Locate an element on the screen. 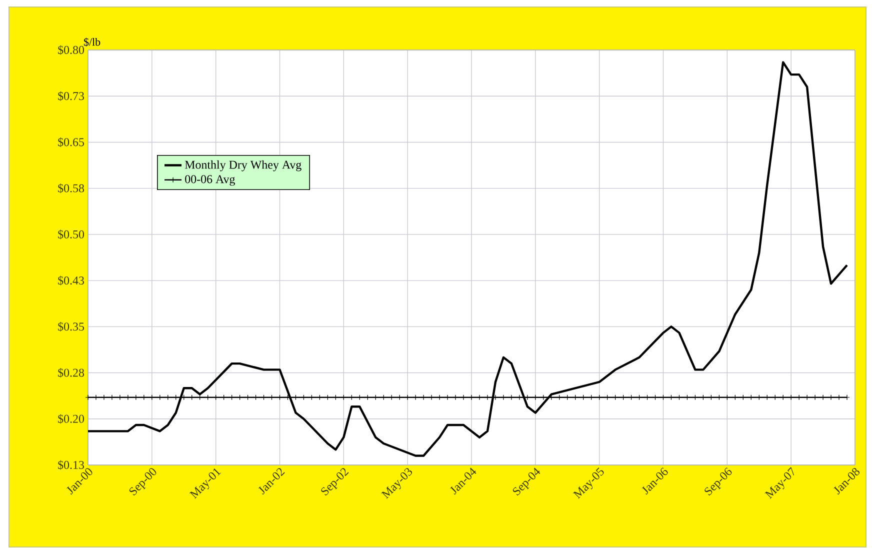 The width and height of the screenshot is (872, 555). legend-label: Monthly Dry Whey Avg is located at coordinates (243, 166).